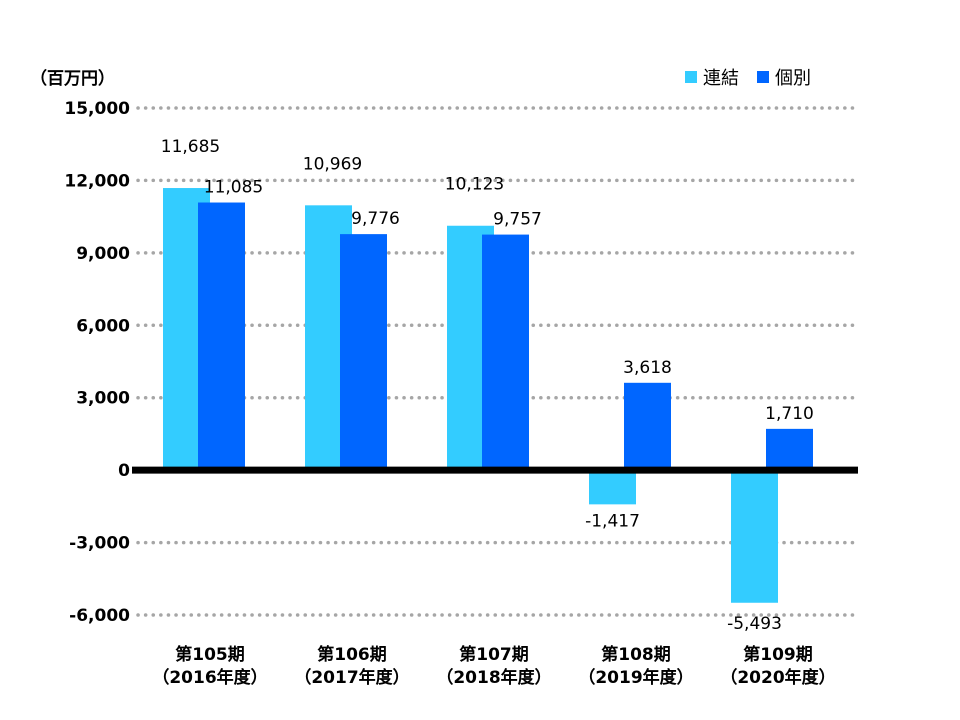  Describe the element at coordinates (209, 677) in the screenshot. I see `category-label: （2016年度）` at that location.